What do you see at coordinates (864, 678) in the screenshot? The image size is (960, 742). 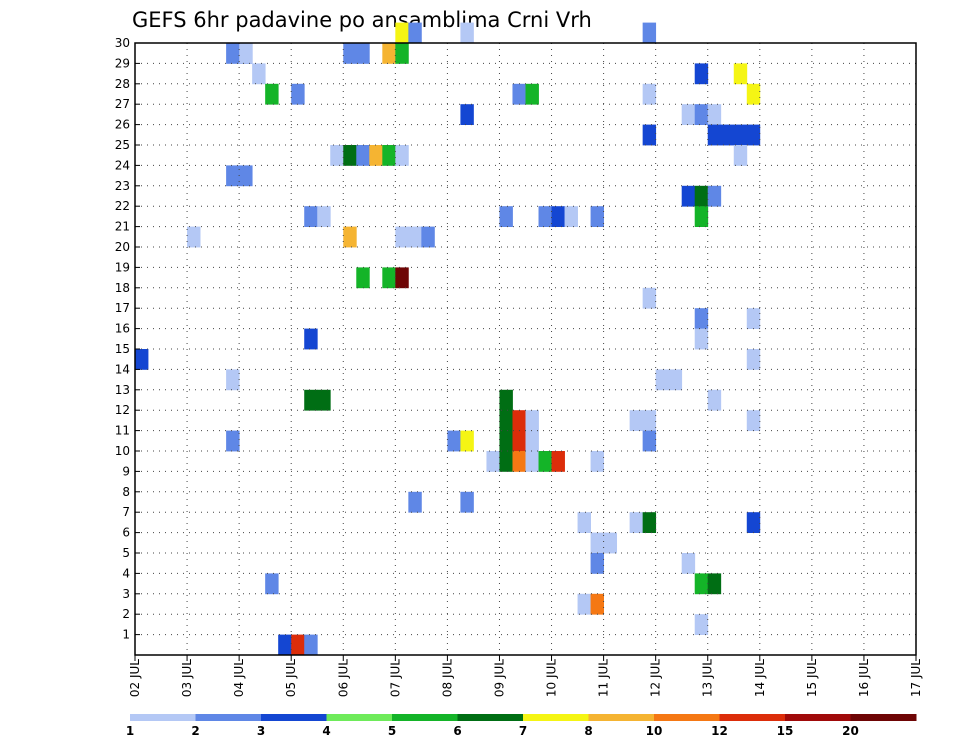 I see `x-tick-label: 16 JUL` at bounding box center [864, 678].